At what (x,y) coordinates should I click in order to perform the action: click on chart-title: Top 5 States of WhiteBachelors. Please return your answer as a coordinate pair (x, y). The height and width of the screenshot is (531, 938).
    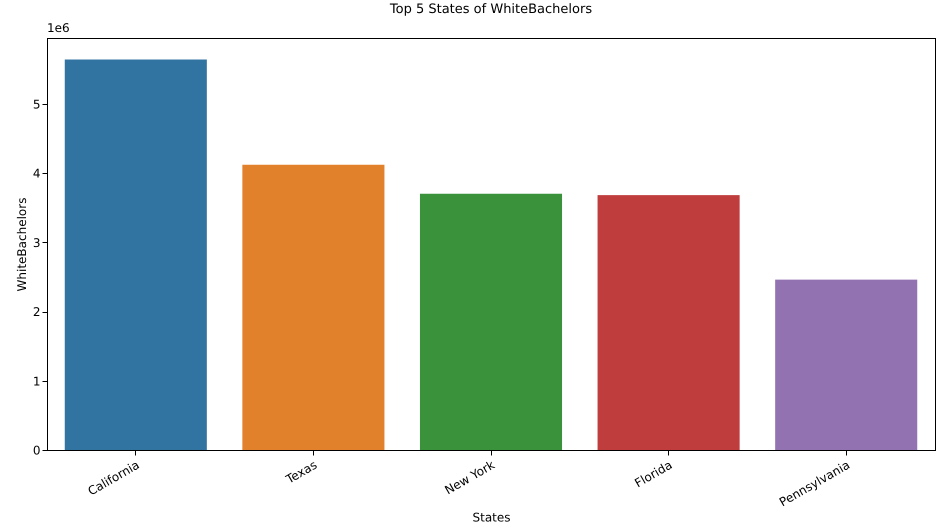
    Looking at the image, I should click on (490, 9).